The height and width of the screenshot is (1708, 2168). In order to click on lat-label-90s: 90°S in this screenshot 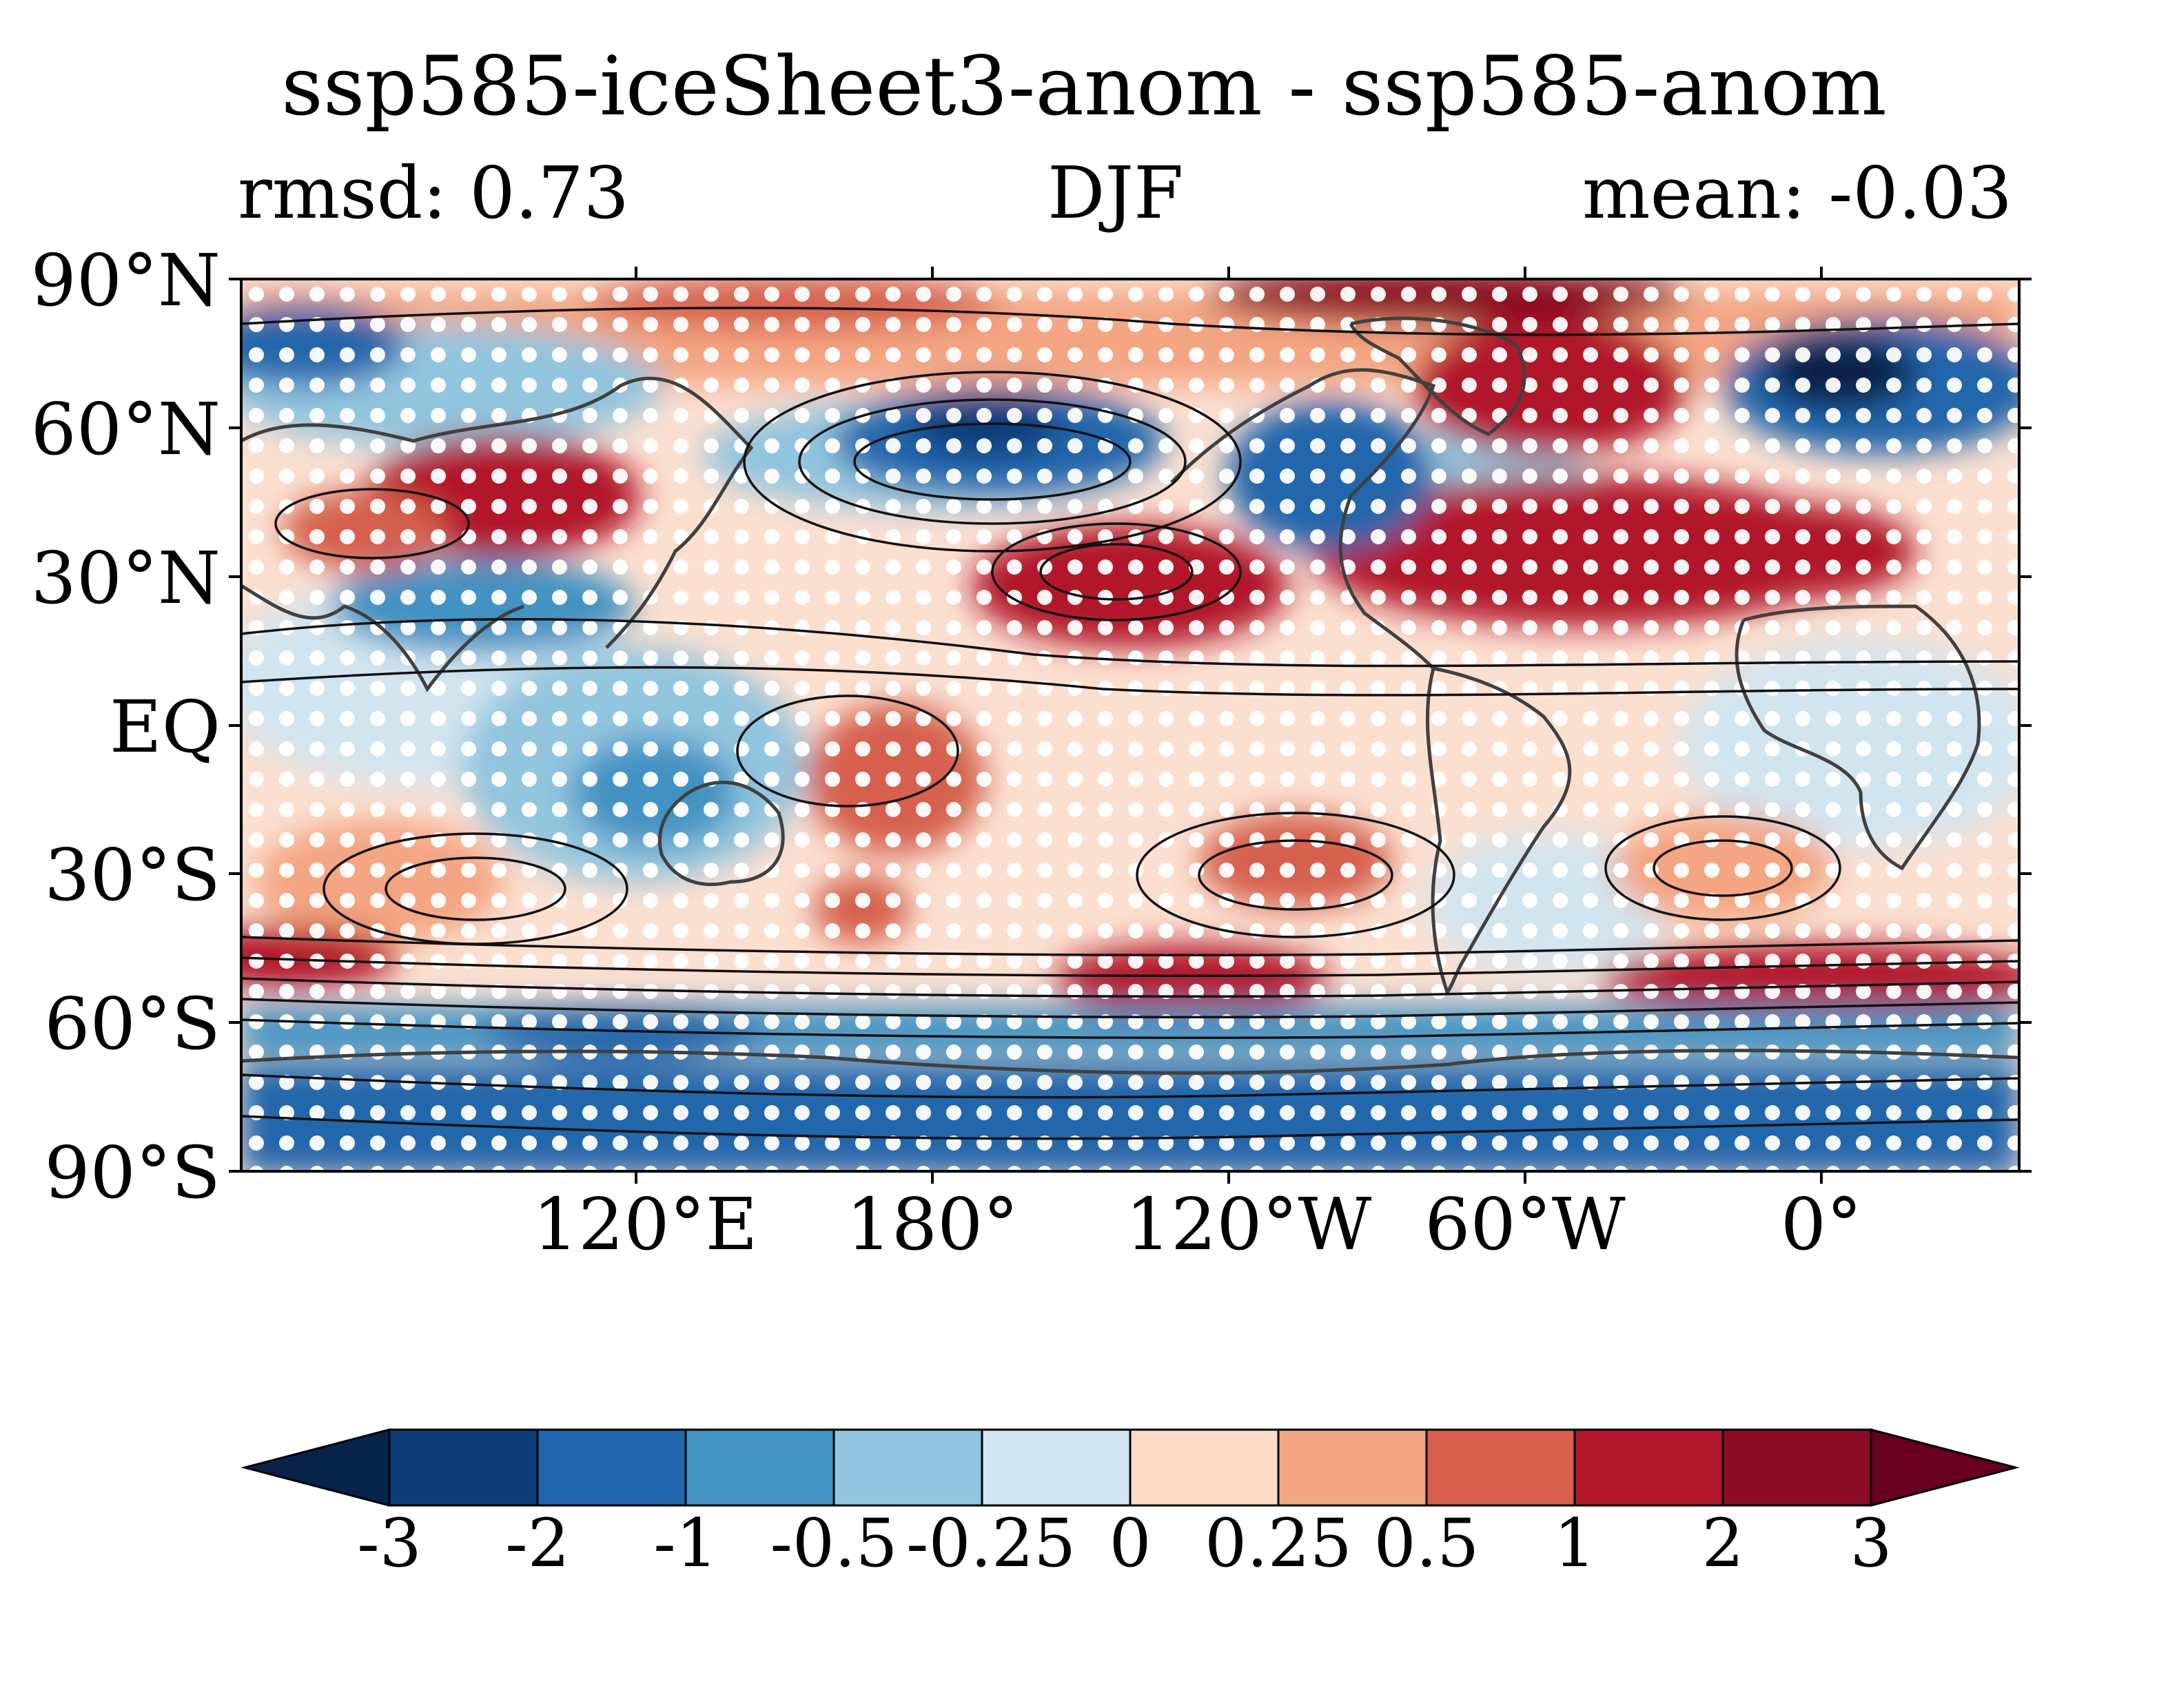, I will do `click(132, 1173)`.